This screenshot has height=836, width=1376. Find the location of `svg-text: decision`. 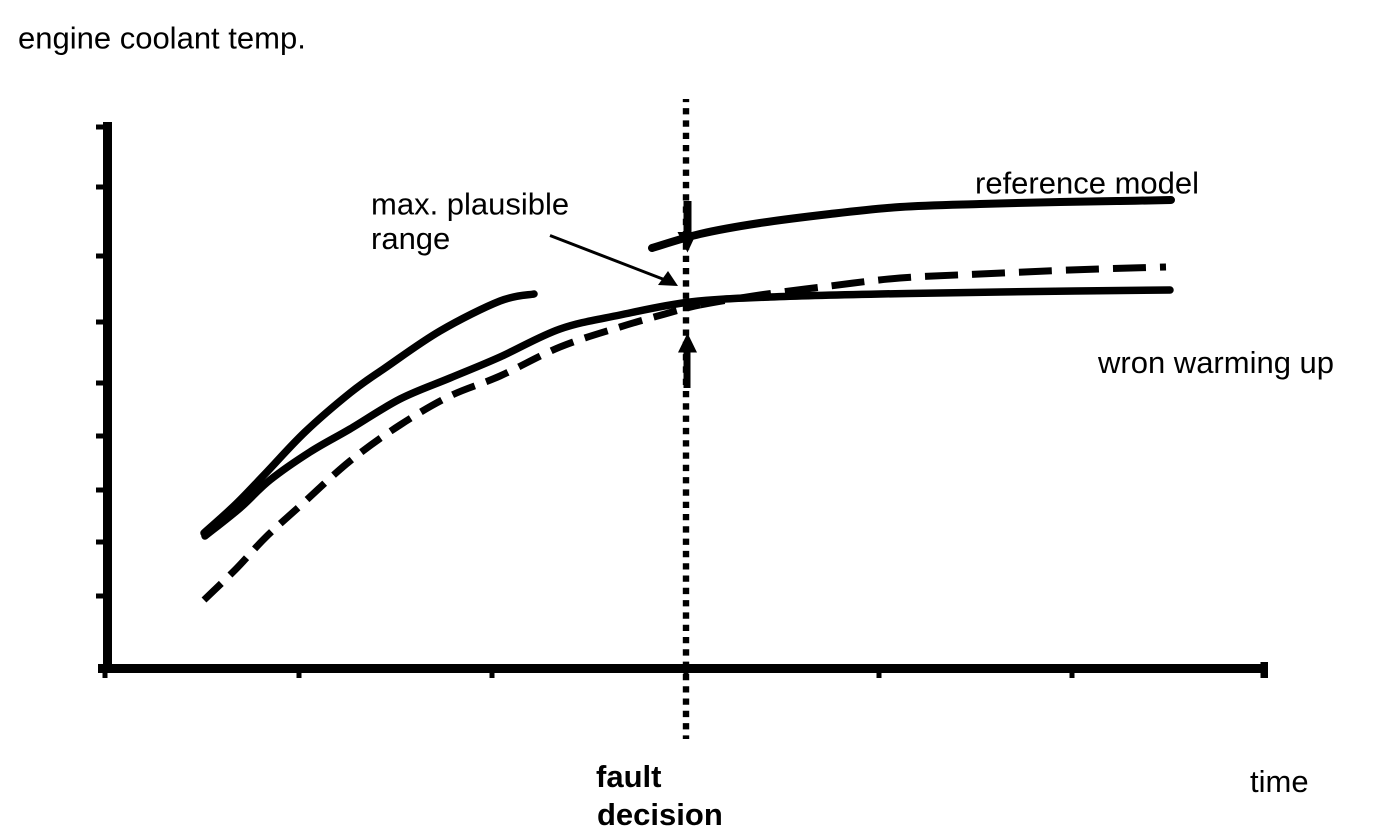

svg-text: decision is located at coordinates (660, 814).